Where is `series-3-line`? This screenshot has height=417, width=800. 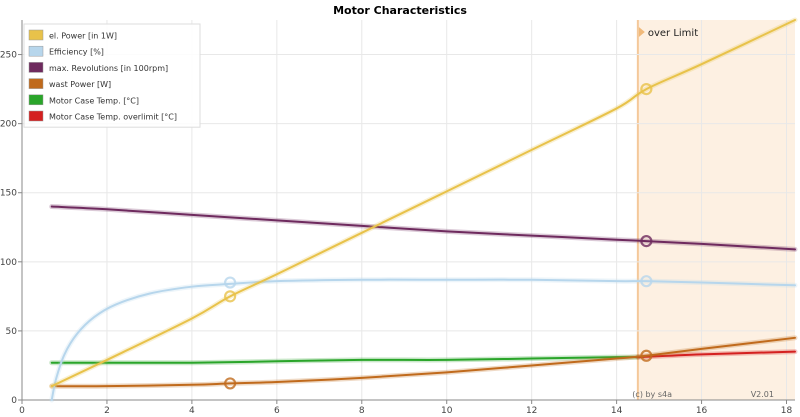
series-3-line is located at coordinates (423, 362).